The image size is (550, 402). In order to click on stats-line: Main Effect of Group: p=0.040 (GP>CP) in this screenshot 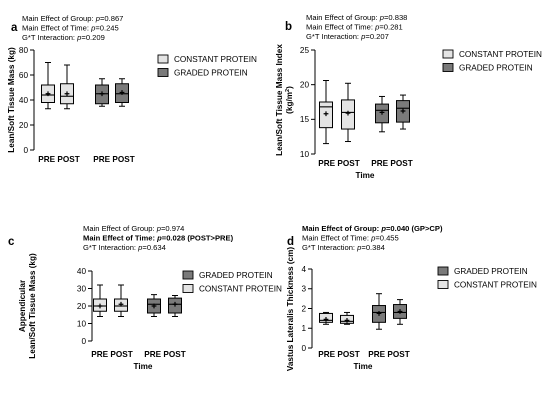, I will do `click(372, 228)`.